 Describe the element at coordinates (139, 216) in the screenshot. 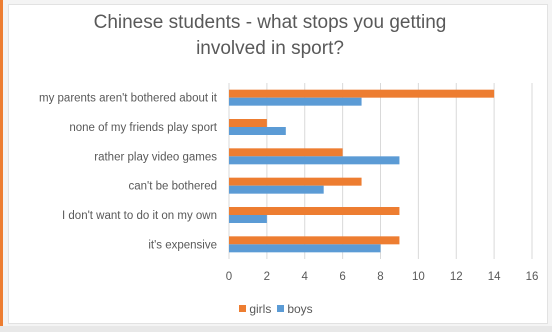

I see `category-label-4: I don't want to do it on my own` at that location.